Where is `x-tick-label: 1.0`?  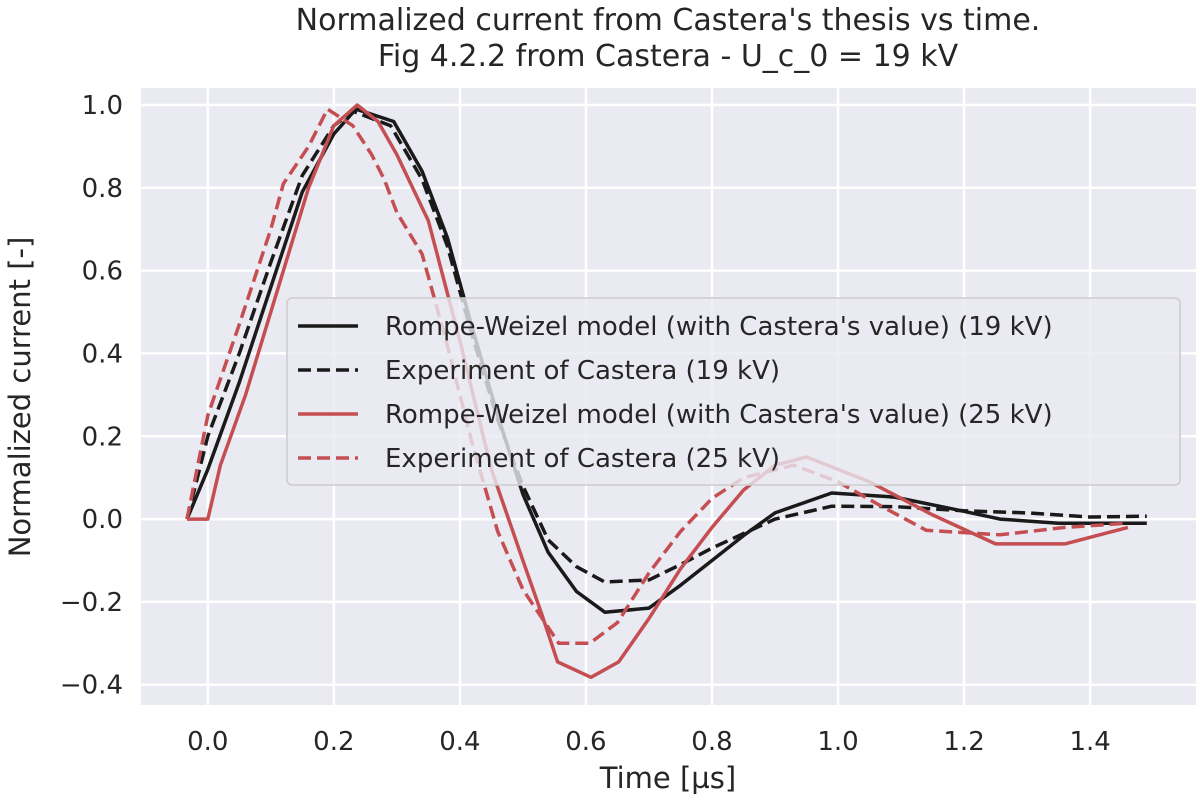
x-tick-label: 1.0 is located at coordinates (837, 742).